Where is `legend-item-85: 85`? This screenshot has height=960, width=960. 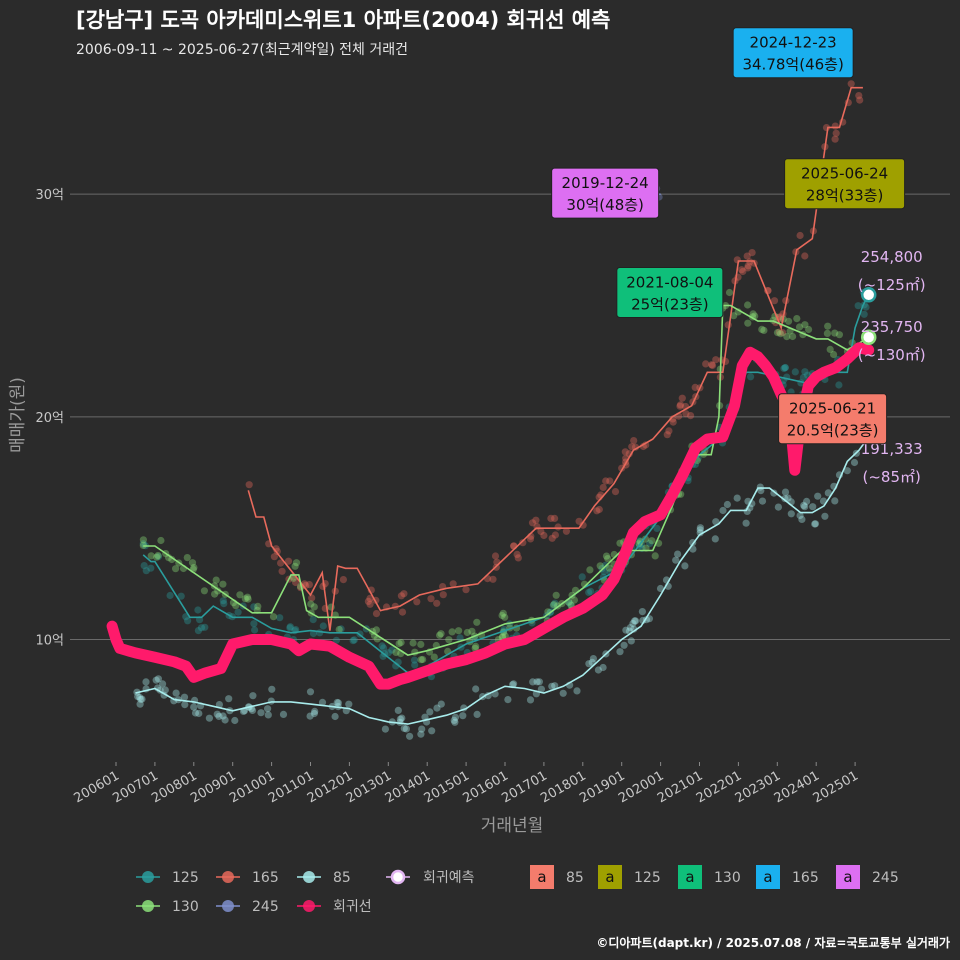
legend-item-85: 85 is located at coordinates (324, 878).